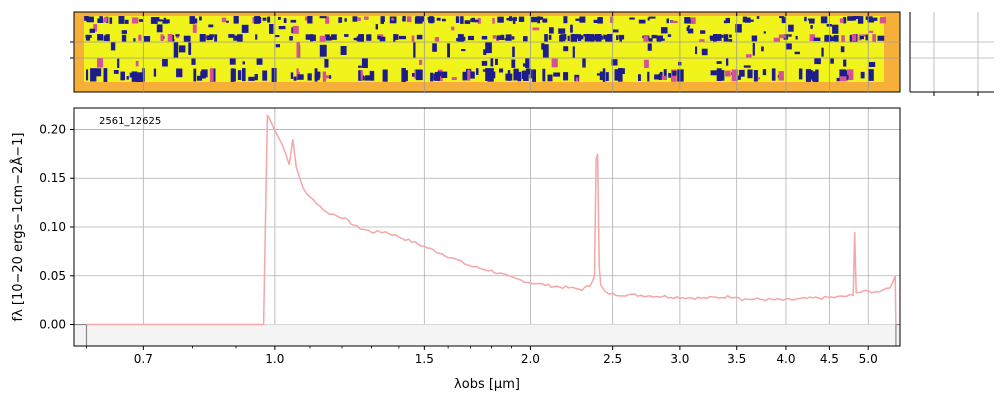 The width and height of the screenshot is (1000, 400). What do you see at coordinates (487, 335) in the screenshot?
I see `zero-band` at bounding box center [487, 335].